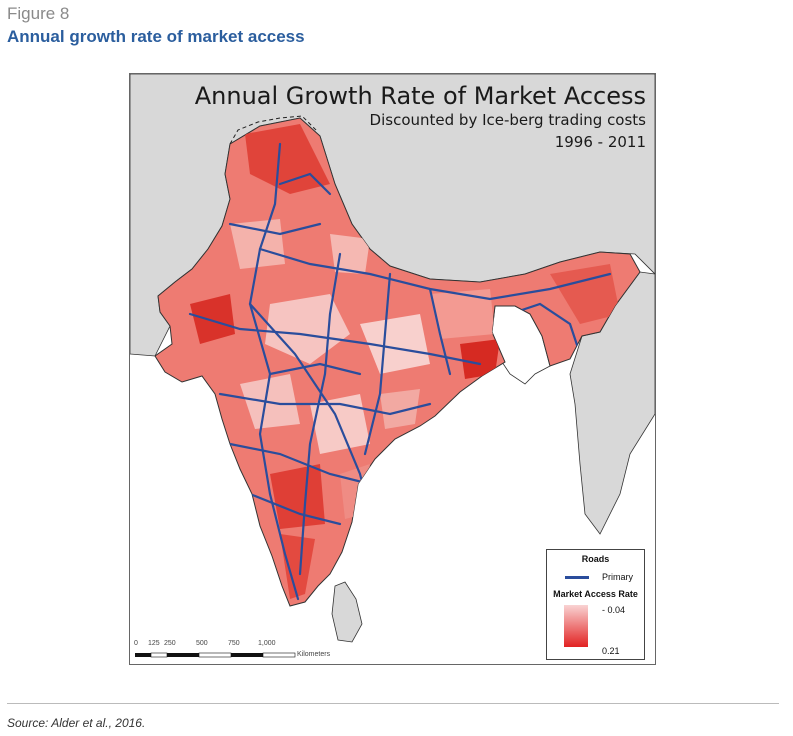 This screenshot has height=736, width=793. What do you see at coordinates (420, 96) in the screenshot?
I see `map-title: Annual Growth Rate of Market Access` at bounding box center [420, 96].